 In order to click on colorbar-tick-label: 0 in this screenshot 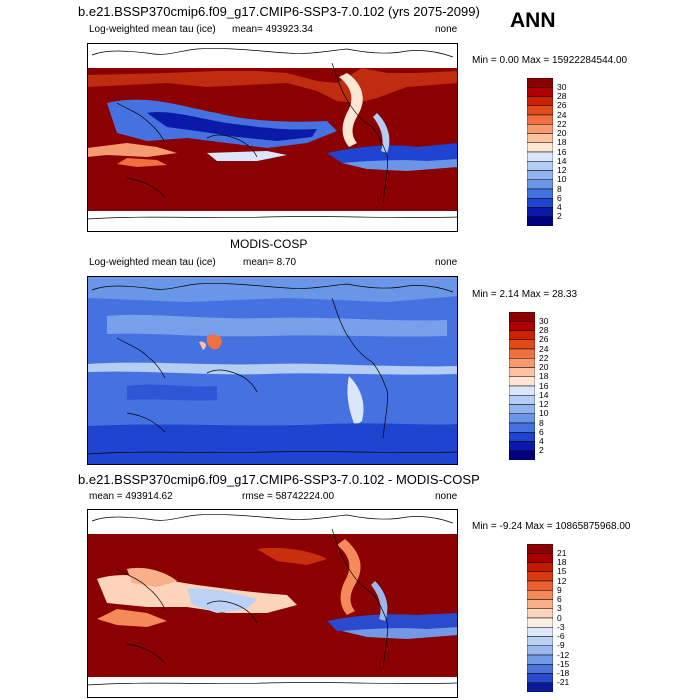, I will do `click(559, 617)`.